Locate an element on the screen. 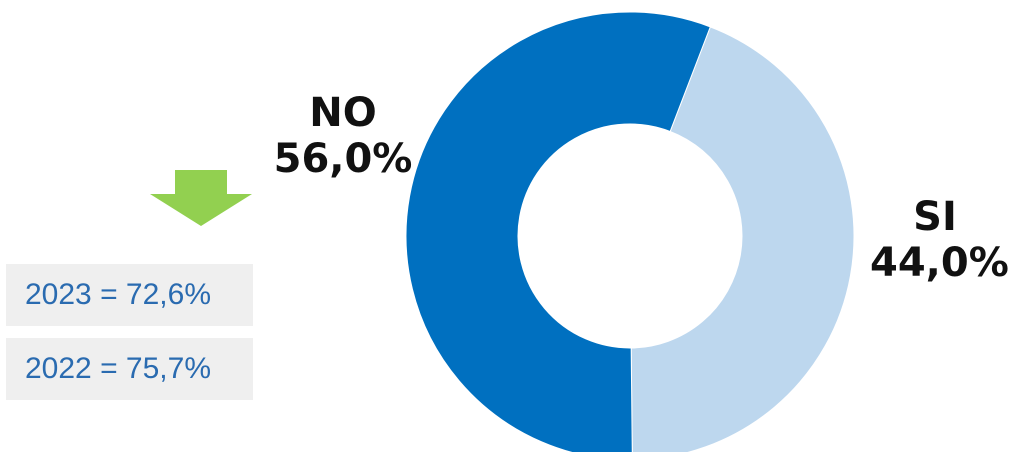 The width and height of the screenshot is (1010, 452). slice-value-no: 56,0% is located at coordinates (343, 159).